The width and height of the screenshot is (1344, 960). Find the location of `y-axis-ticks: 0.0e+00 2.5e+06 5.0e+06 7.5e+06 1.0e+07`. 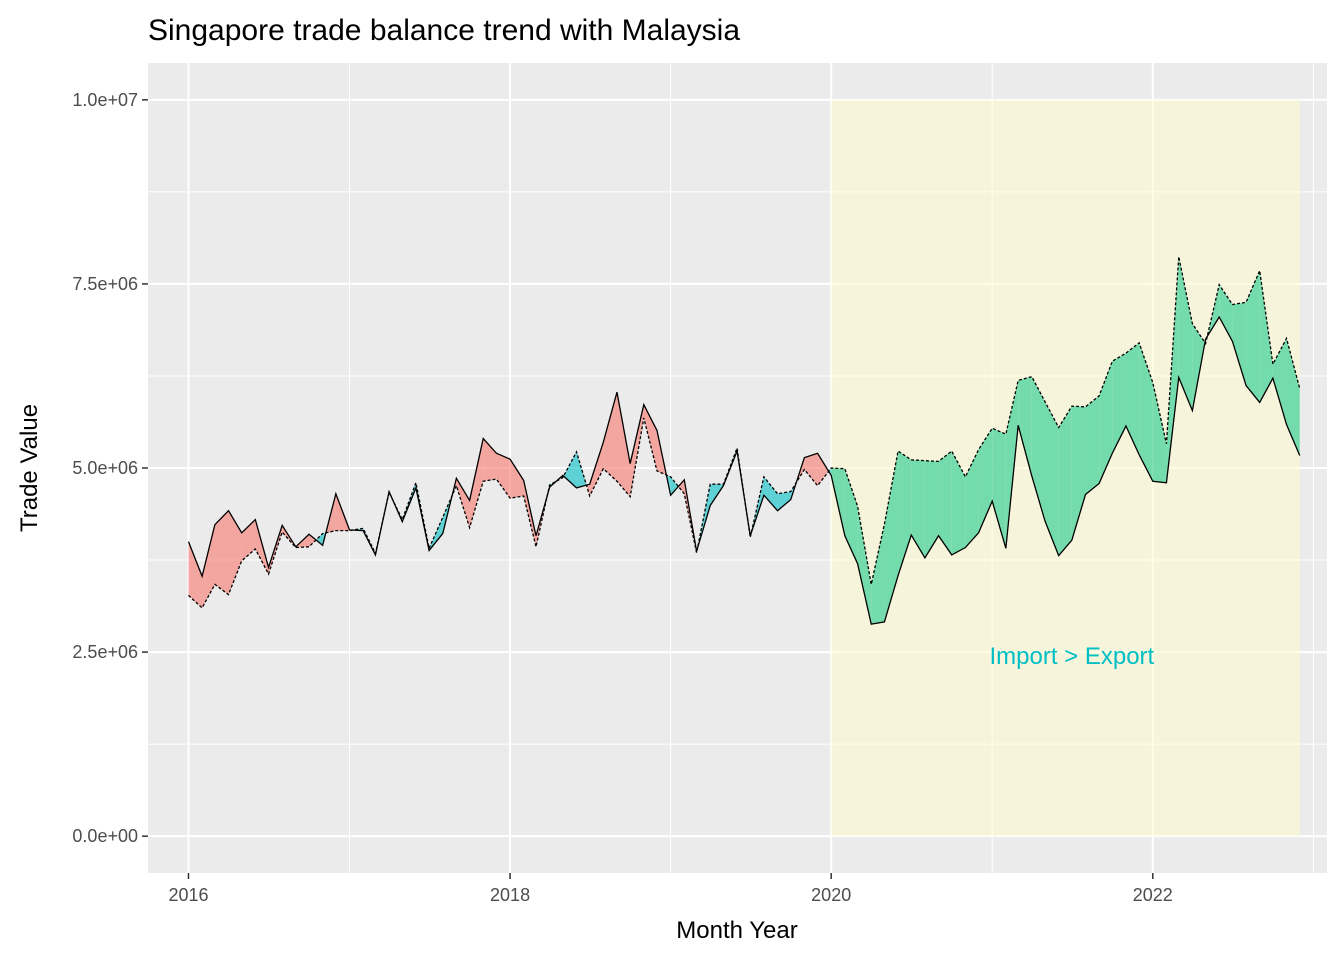

y-axis-ticks: 0.0e+00 2.5e+06 5.0e+06 7.5e+06 1.0e+07 is located at coordinates (110, 468).